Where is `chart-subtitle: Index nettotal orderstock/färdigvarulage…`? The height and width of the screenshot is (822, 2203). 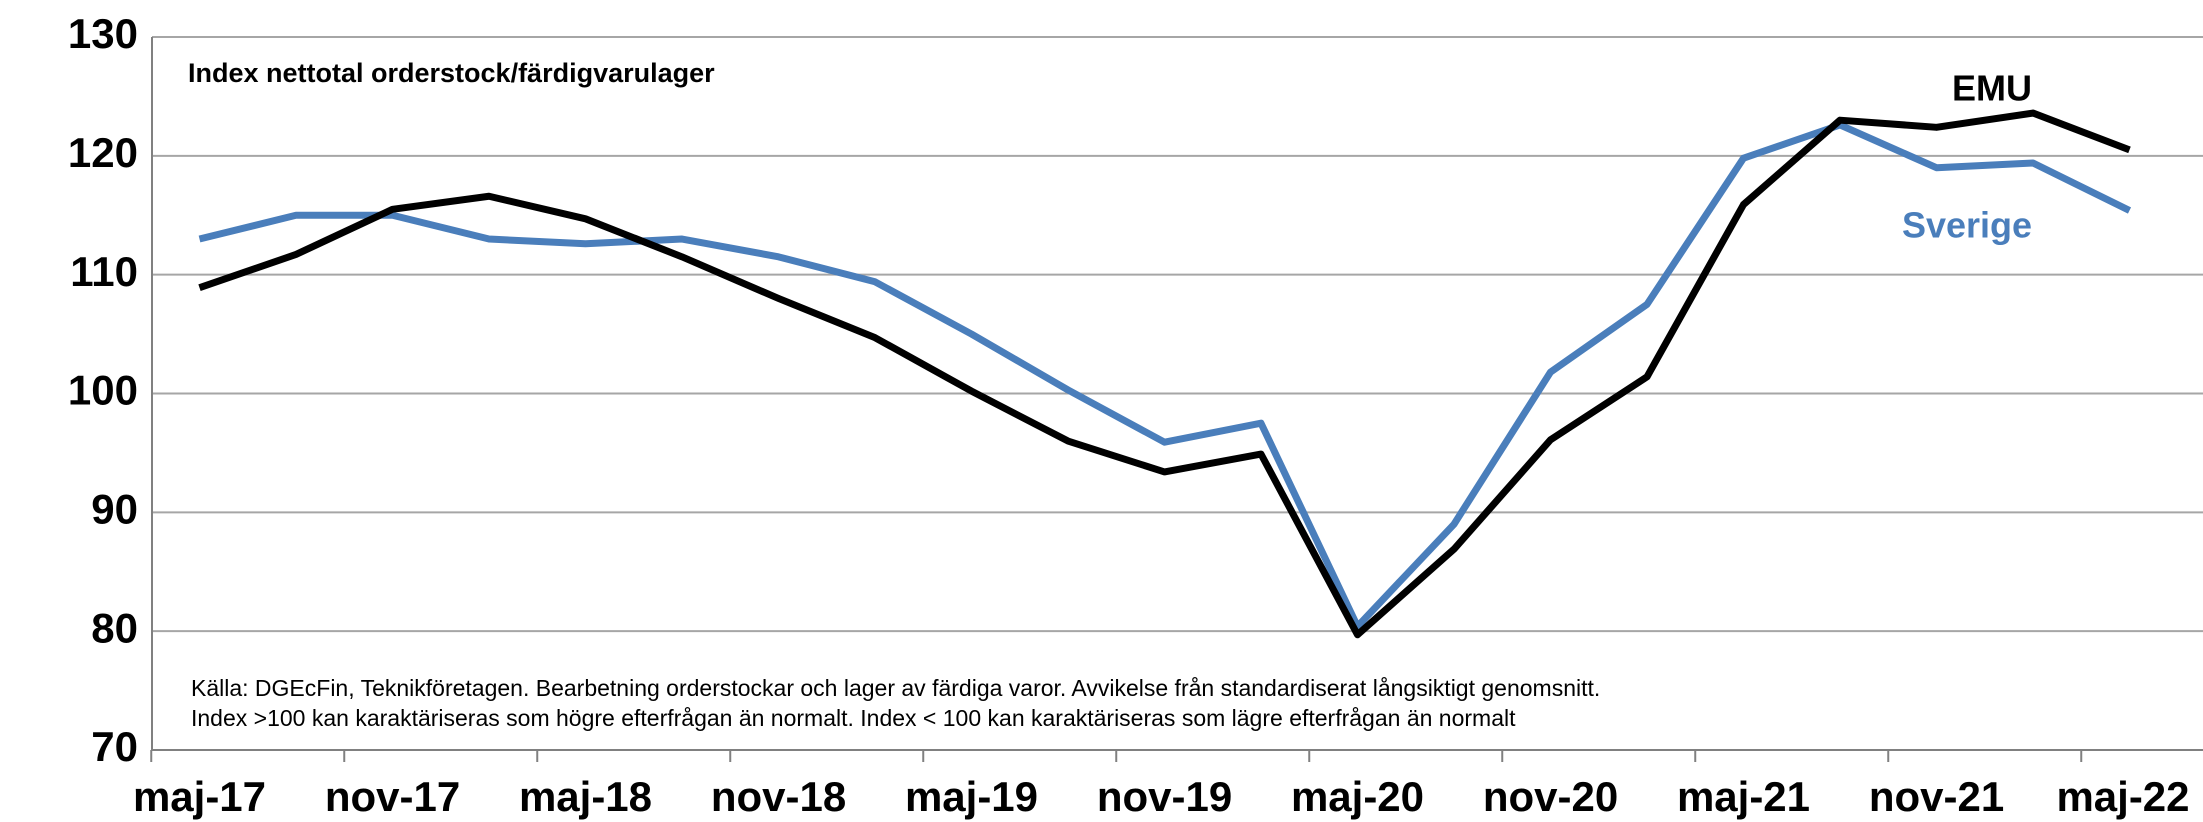 chart-subtitle: Index nettotal orderstock/färdigvarulage… is located at coordinates (451, 73).